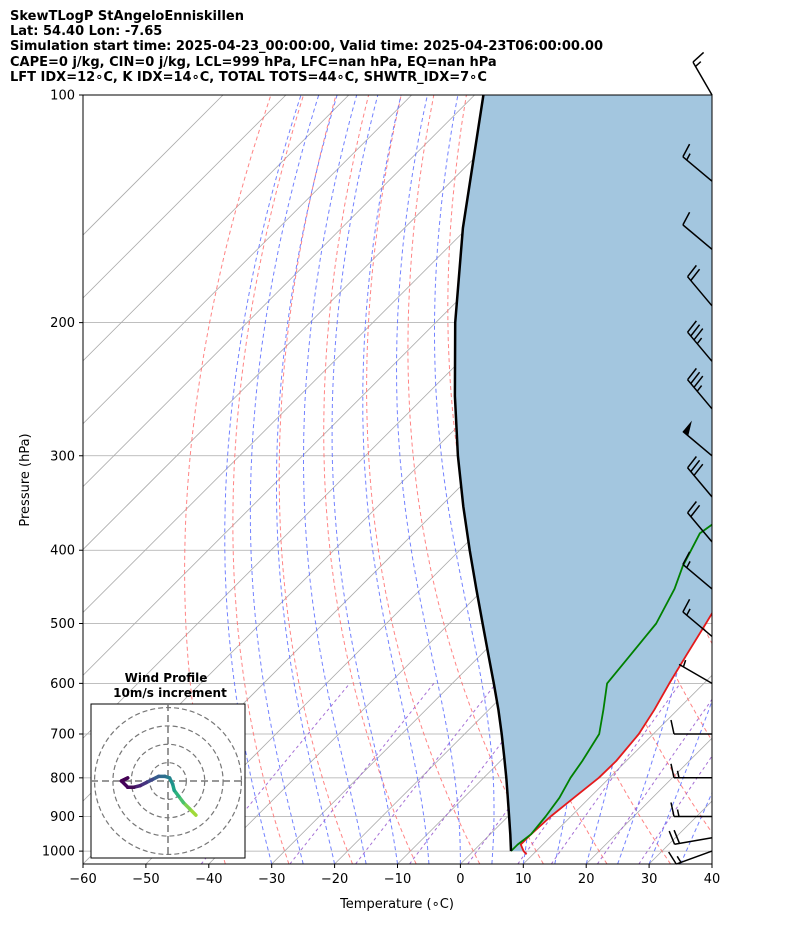  I want to click on x-tick-label: −50, so click(145, 879).